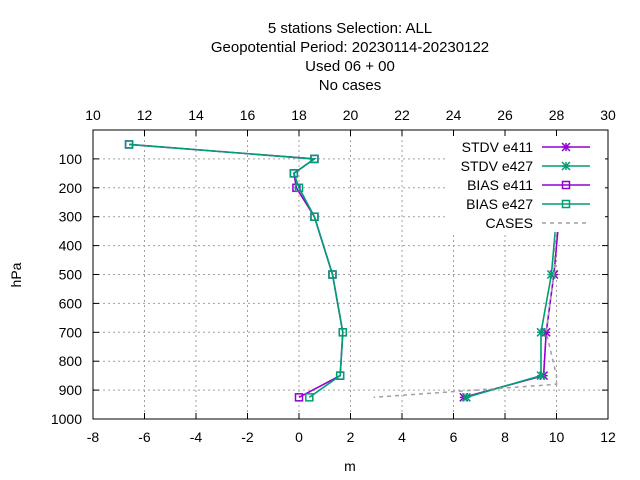 This screenshot has height=480, width=640. Describe the element at coordinates (499, 204) in the screenshot. I see `legend-label-bias-e427: BIAS e427` at that location.